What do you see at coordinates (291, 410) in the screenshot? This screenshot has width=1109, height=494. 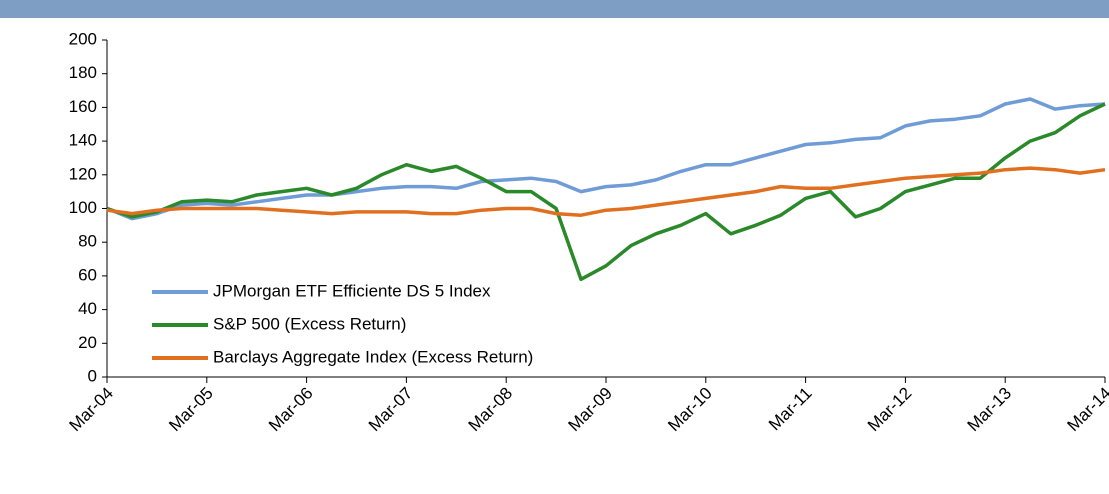 I see `x-tick-label: Mar-06` at bounding box center [291, 410].